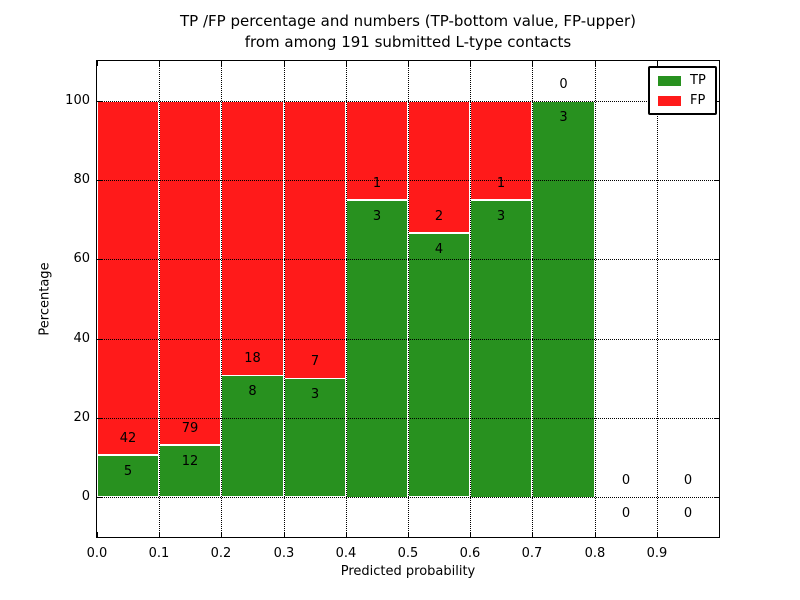 The image size is (800, 600). Describe the element at coordinates (657, 553) in the screenshot. I see `x-tick-label: 0.9` at that location.